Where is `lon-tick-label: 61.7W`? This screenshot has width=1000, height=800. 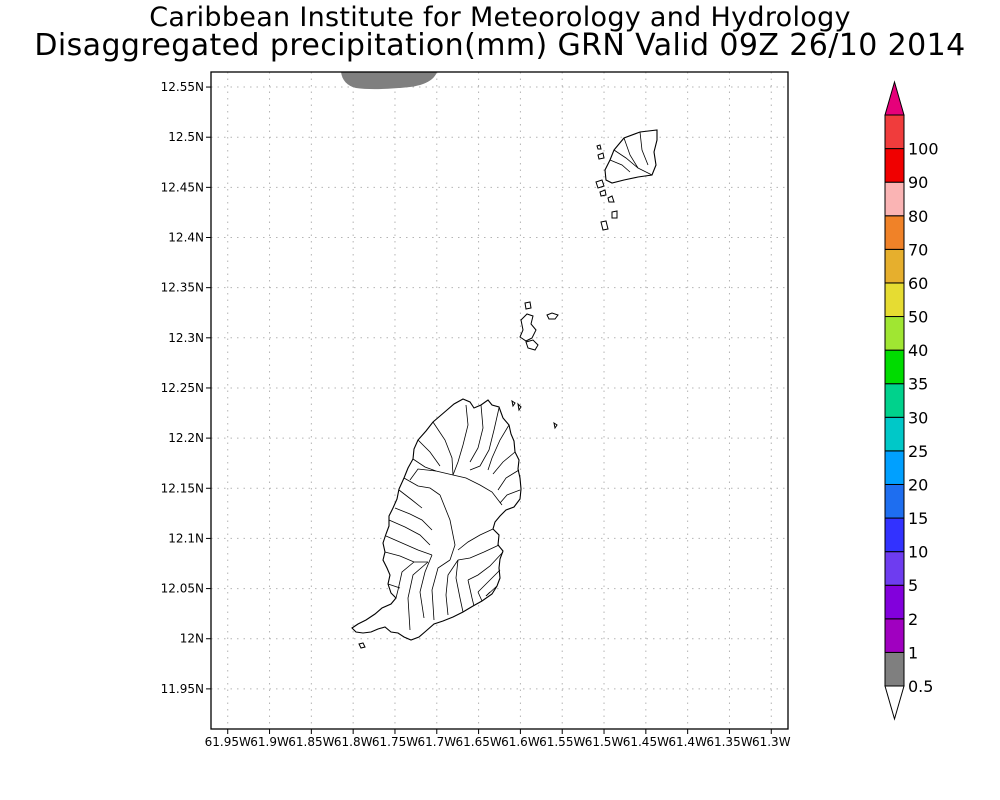
lon-tick-label: 61.7W is located at coordinates (436, 742).